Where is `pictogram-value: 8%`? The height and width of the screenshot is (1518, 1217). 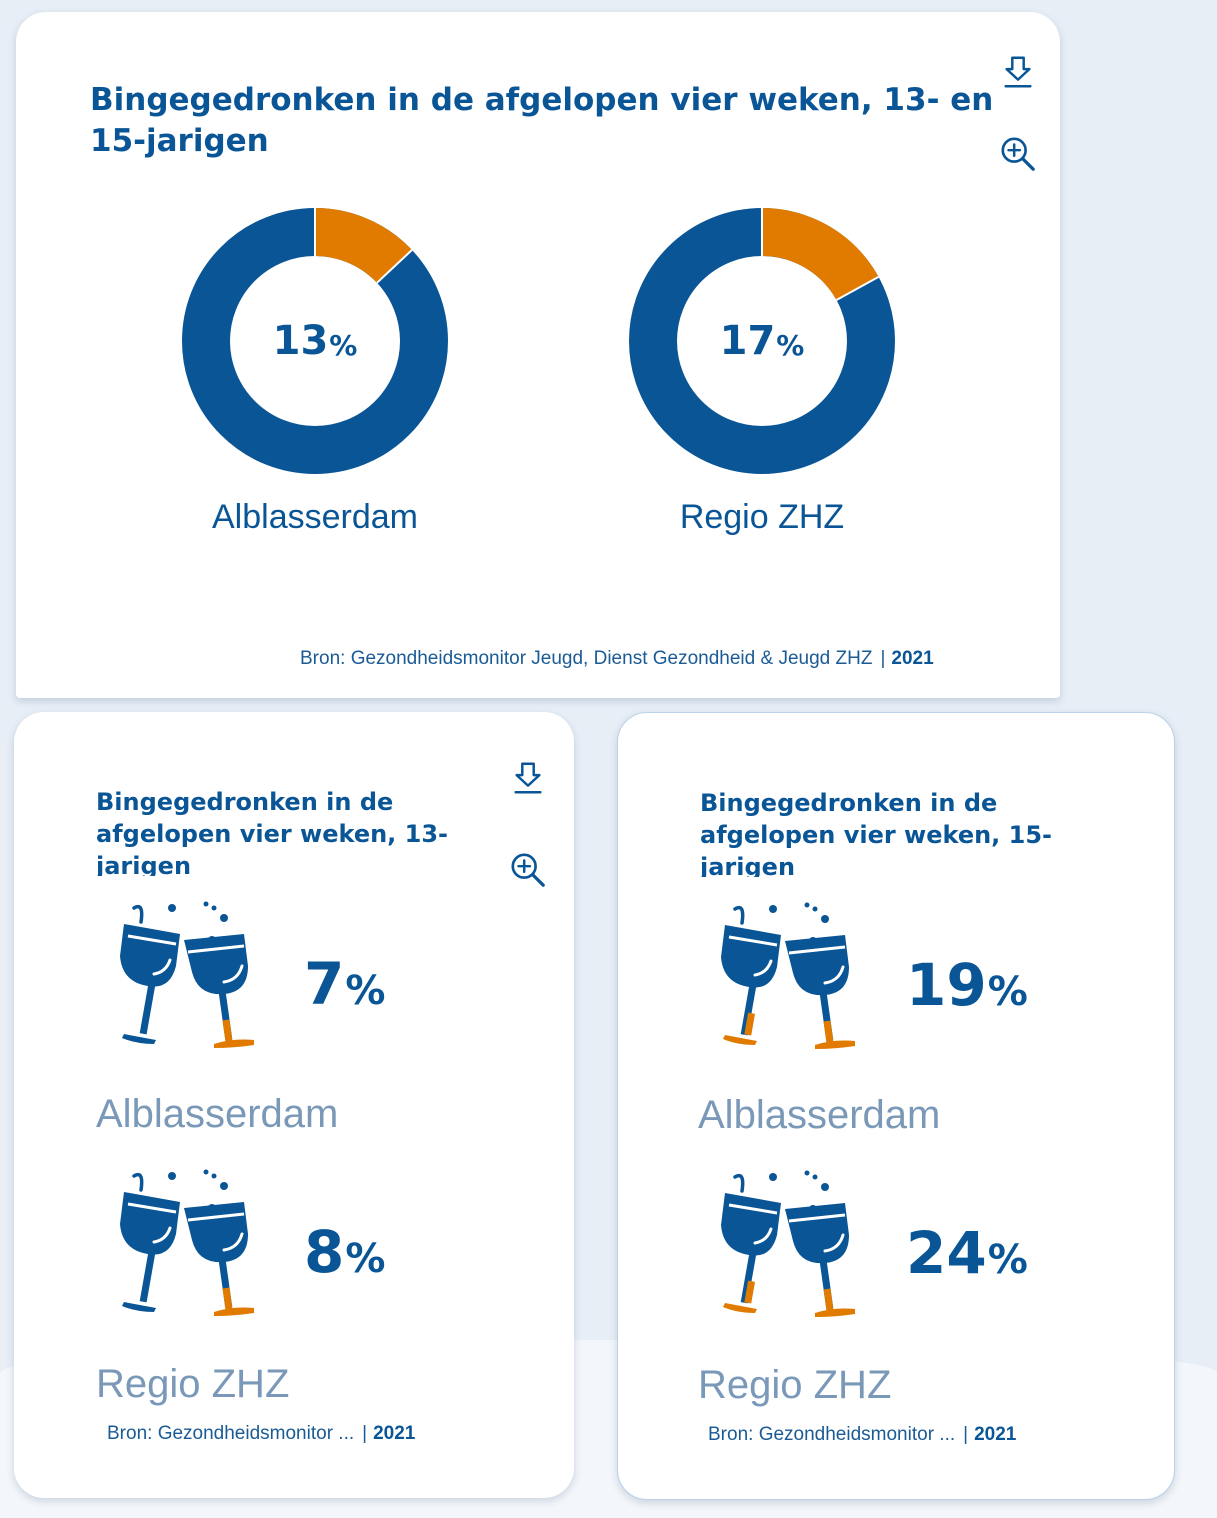
pictogram-value: 8% is located at coordinates (344, 1252).